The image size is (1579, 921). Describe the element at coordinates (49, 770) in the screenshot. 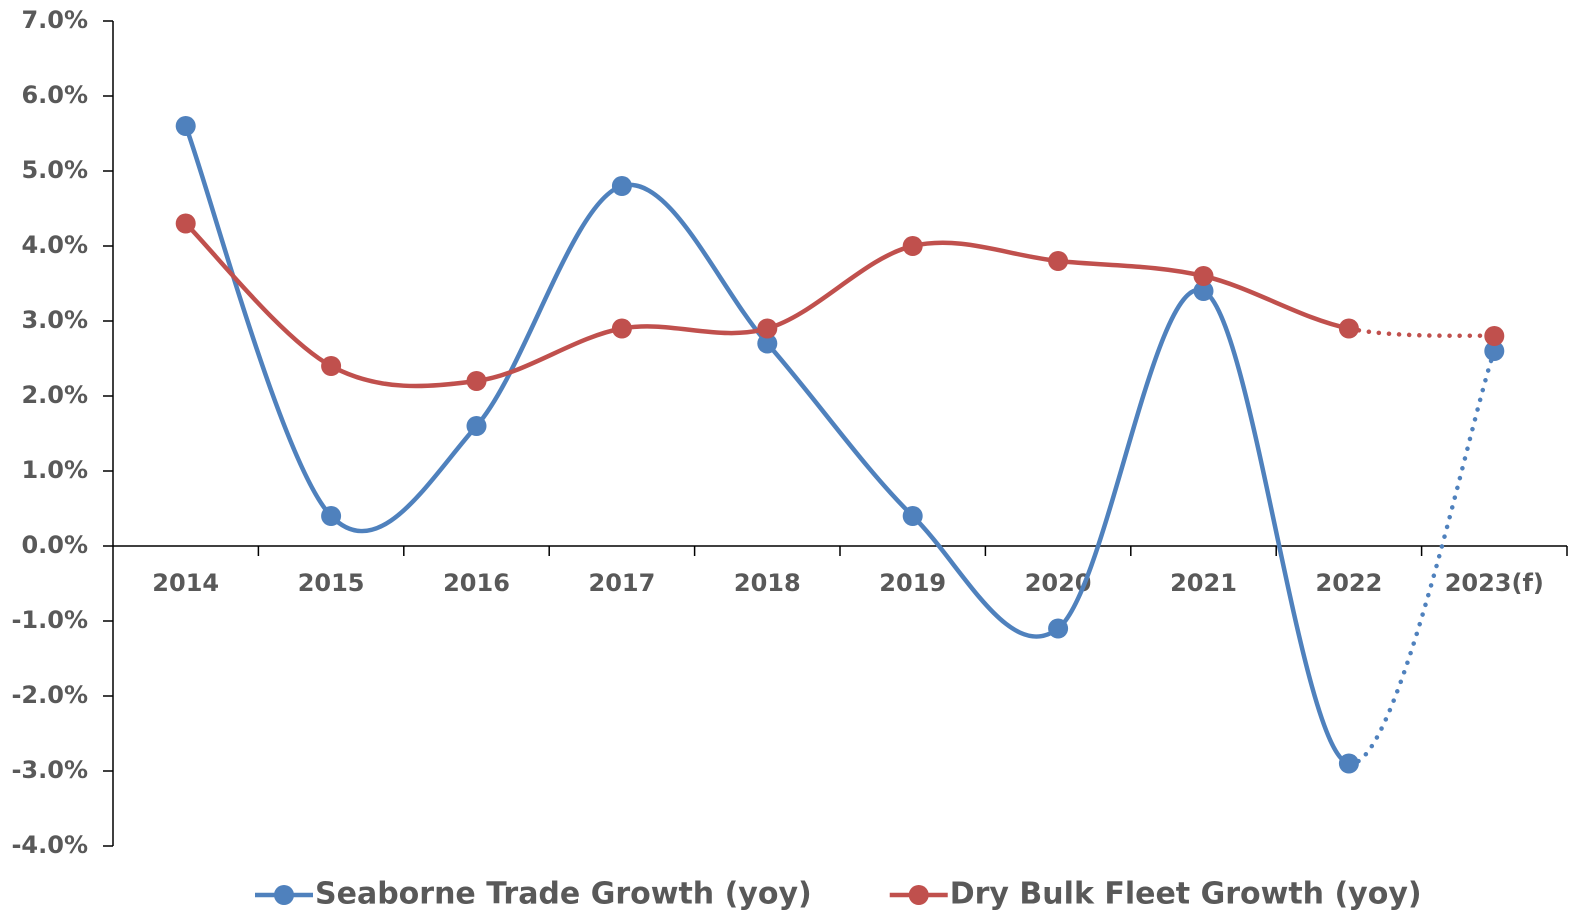

I see `y-tick-label: -3.0%` at that location.